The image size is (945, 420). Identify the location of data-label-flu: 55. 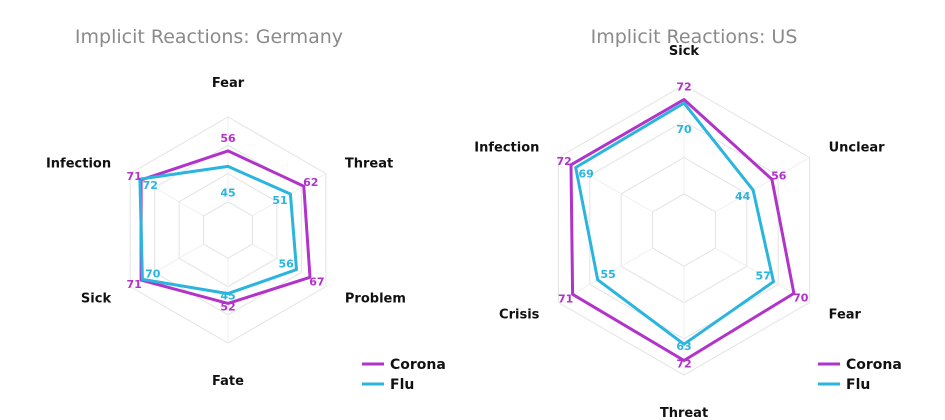
(607, 274).